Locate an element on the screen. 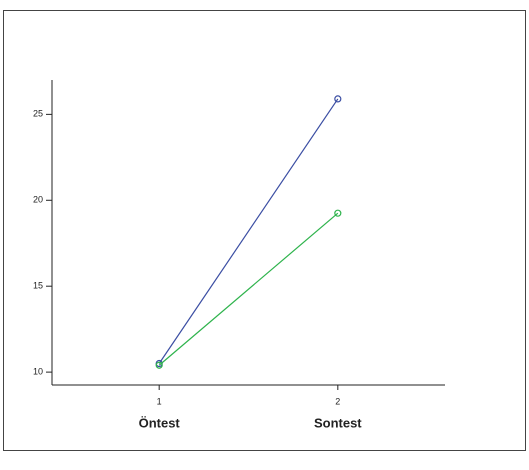 This screenshot has width=529, height=470. x-tick-label: 1 is located at coordinates (159, 401).